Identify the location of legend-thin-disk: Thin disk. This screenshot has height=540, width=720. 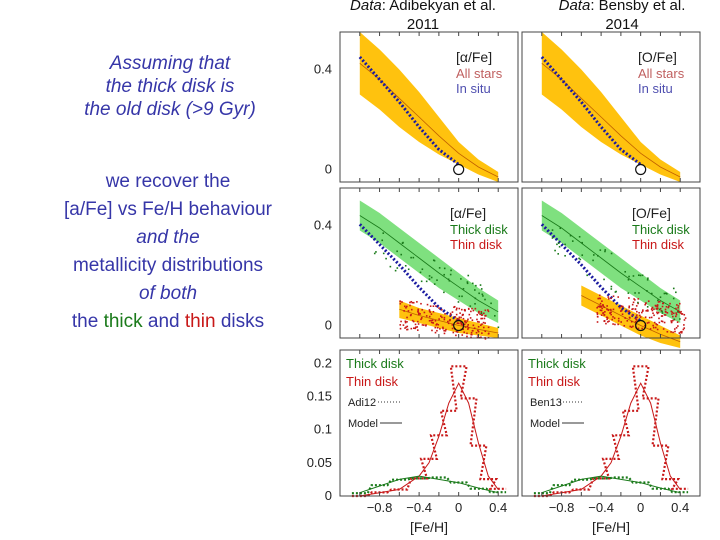
(476, 244).